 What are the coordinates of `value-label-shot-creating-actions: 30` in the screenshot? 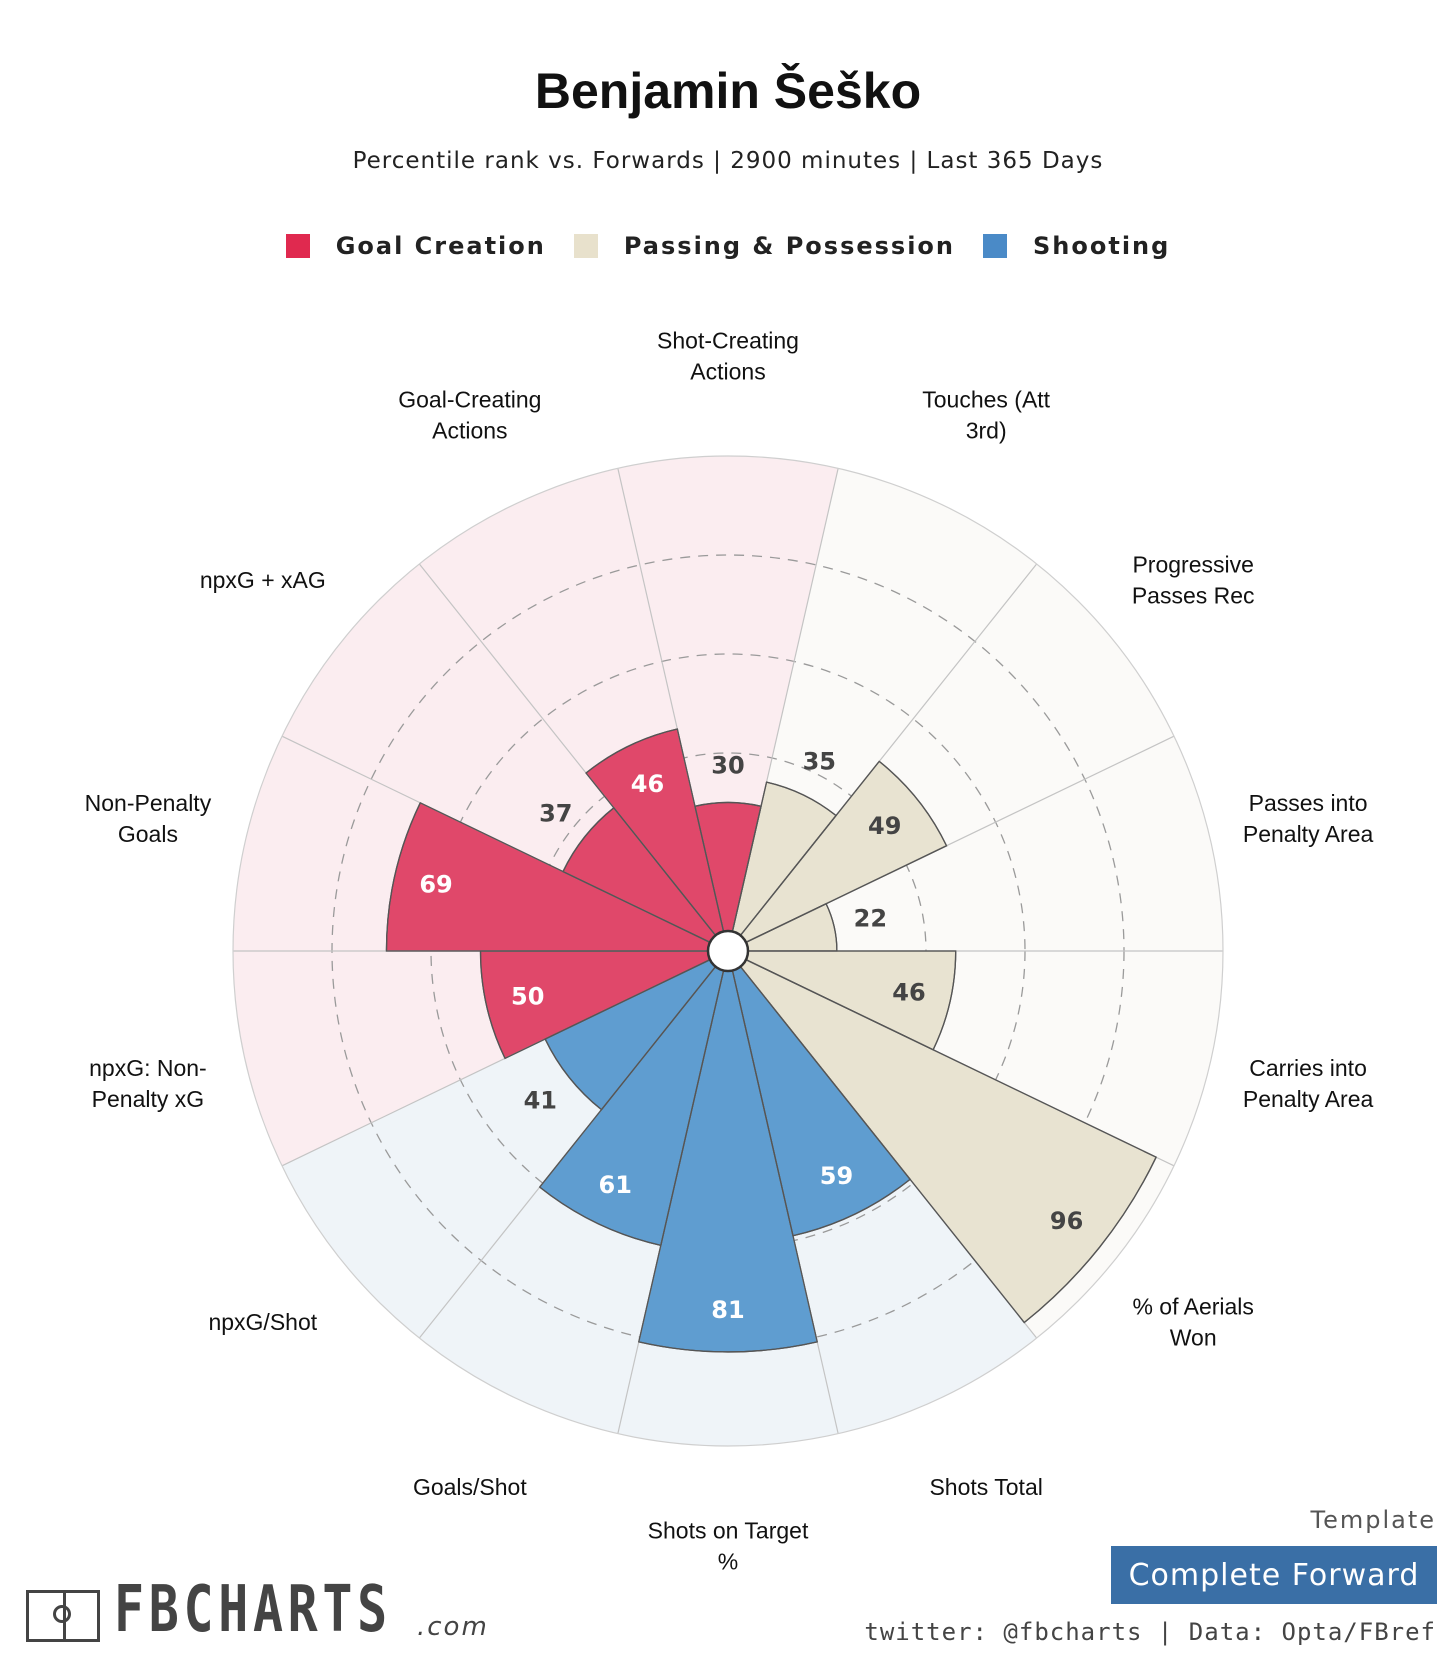 It's located at (727, 765).